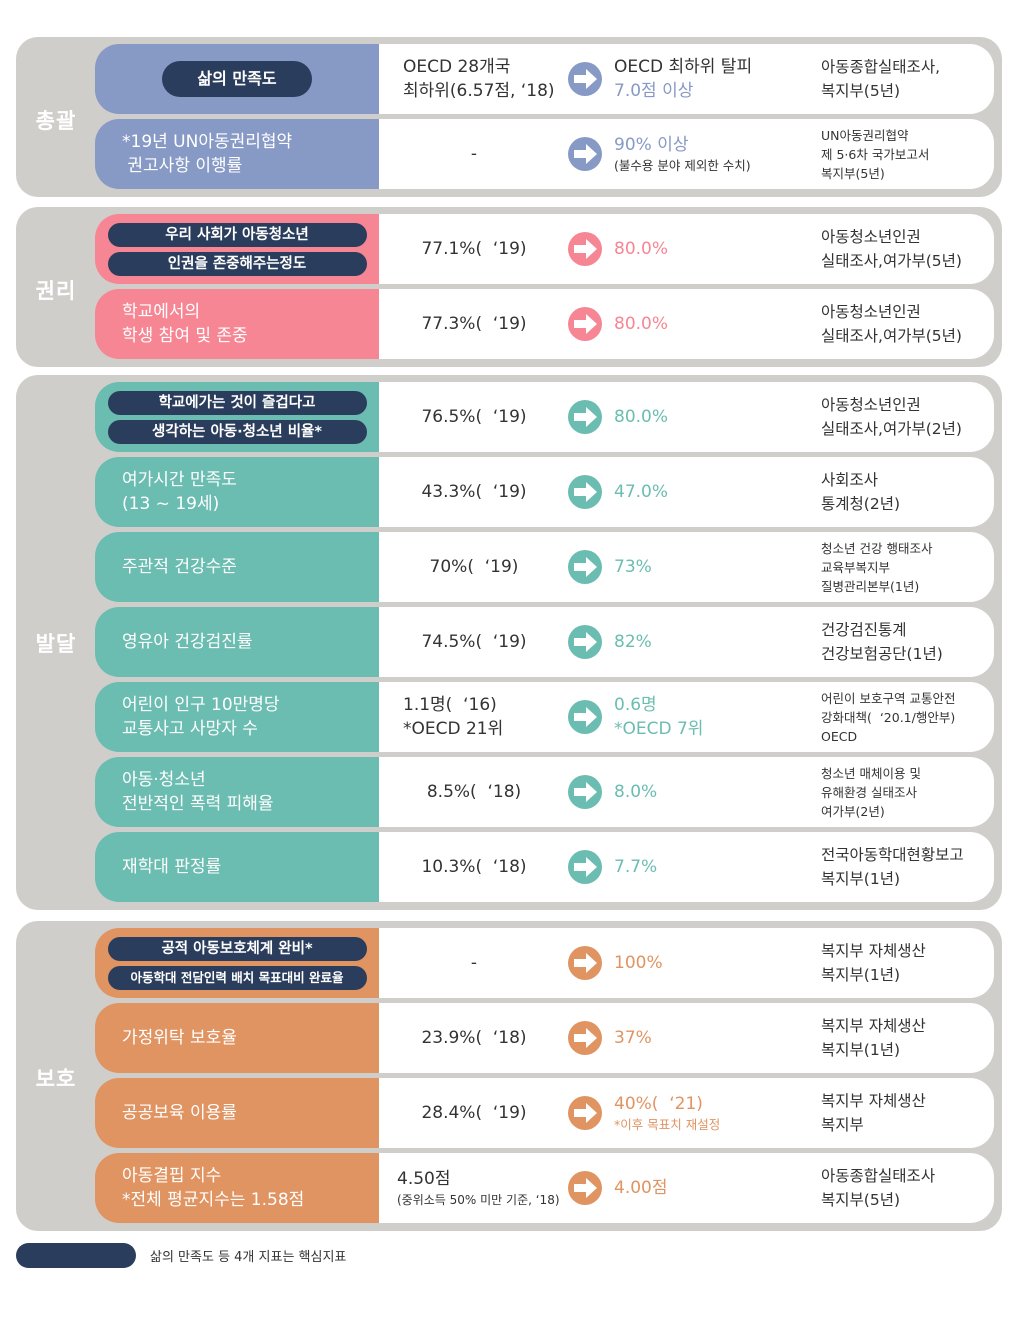 The width and height of the screenshot is (1020, 1322). I want to click on target-line: 8.0%, so click(636, 792).